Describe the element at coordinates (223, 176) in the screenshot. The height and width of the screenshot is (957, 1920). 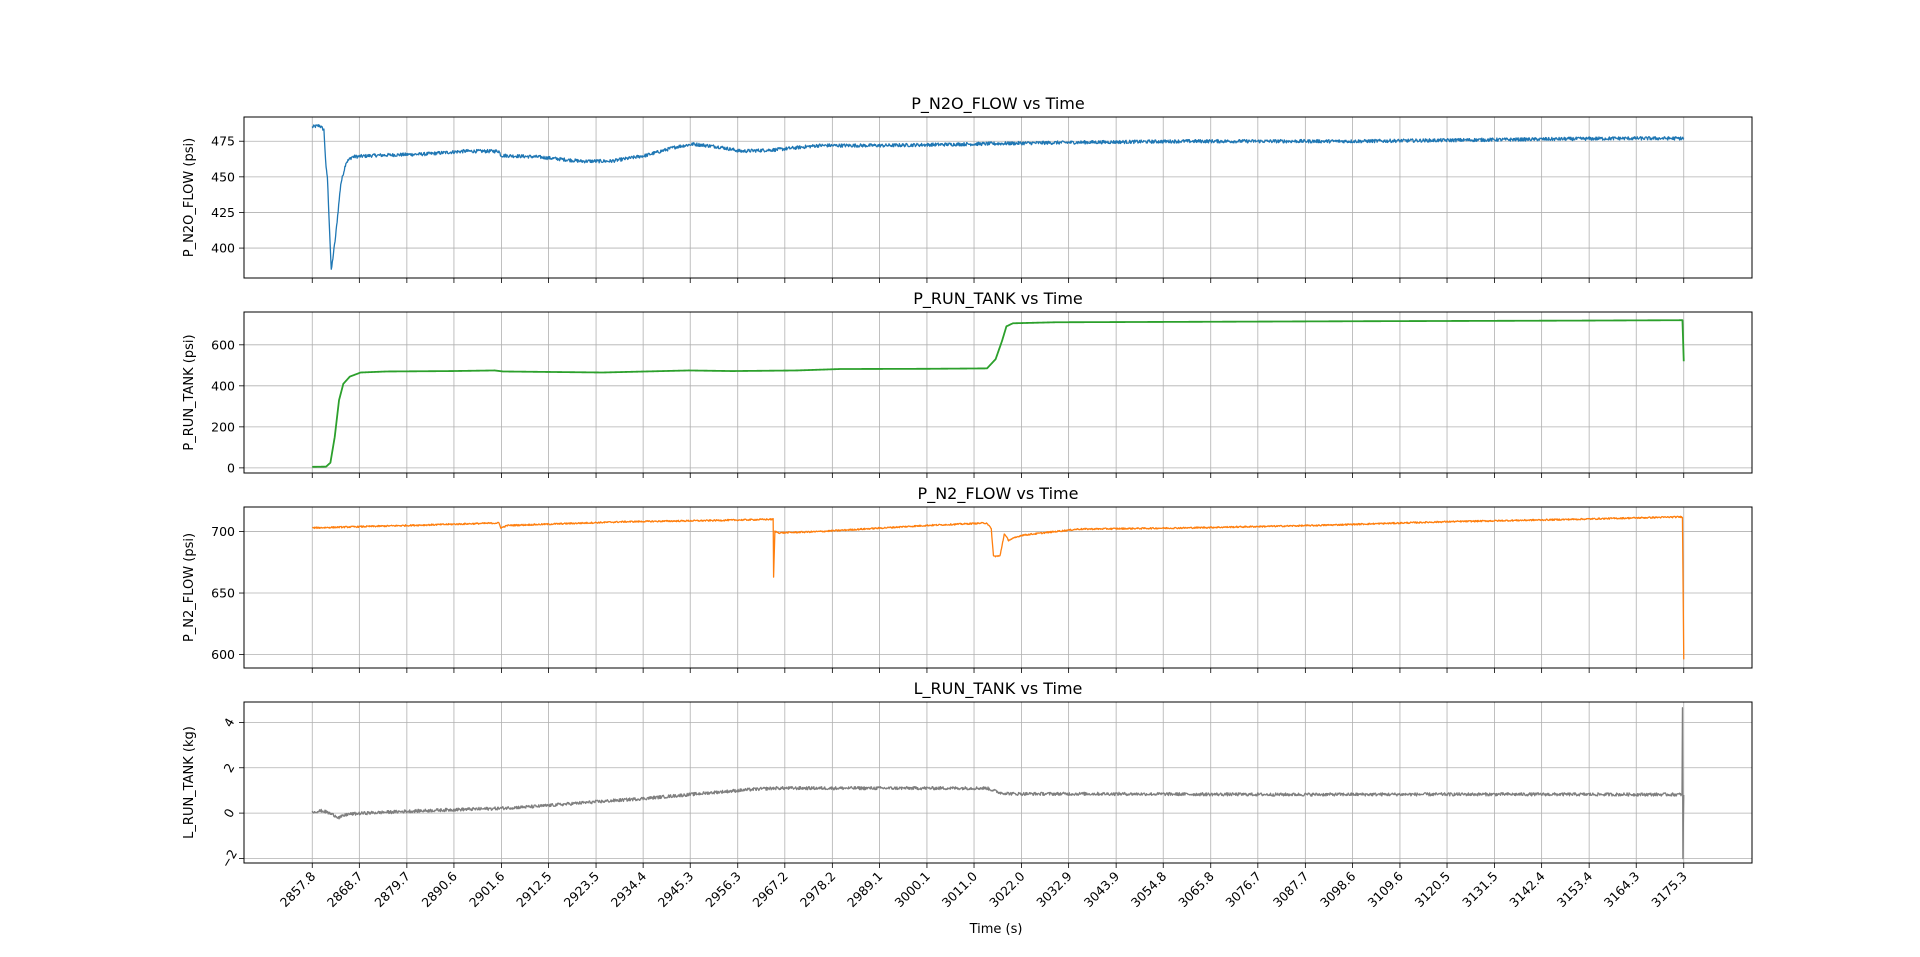
I see `y-tick-label: 450` at that location.